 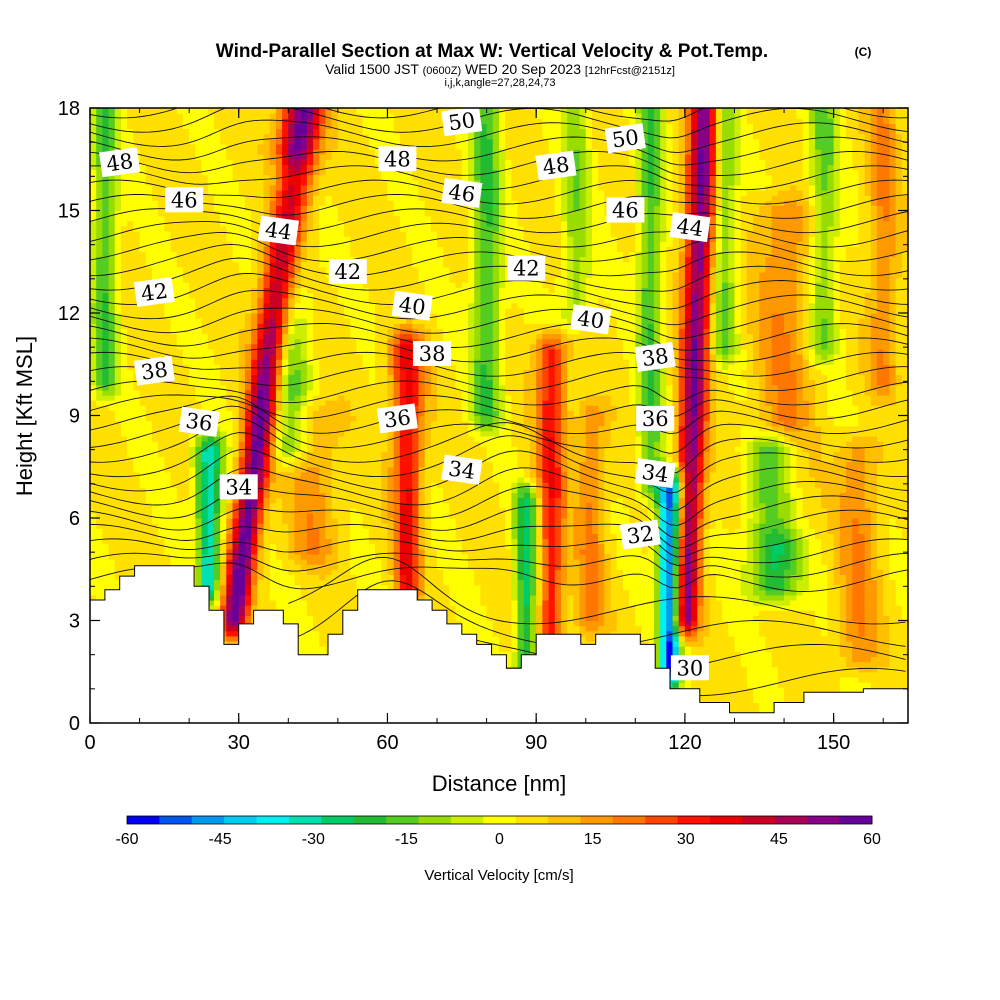 I want to click on y-tick-label: 6, so click(x=74, y=519).